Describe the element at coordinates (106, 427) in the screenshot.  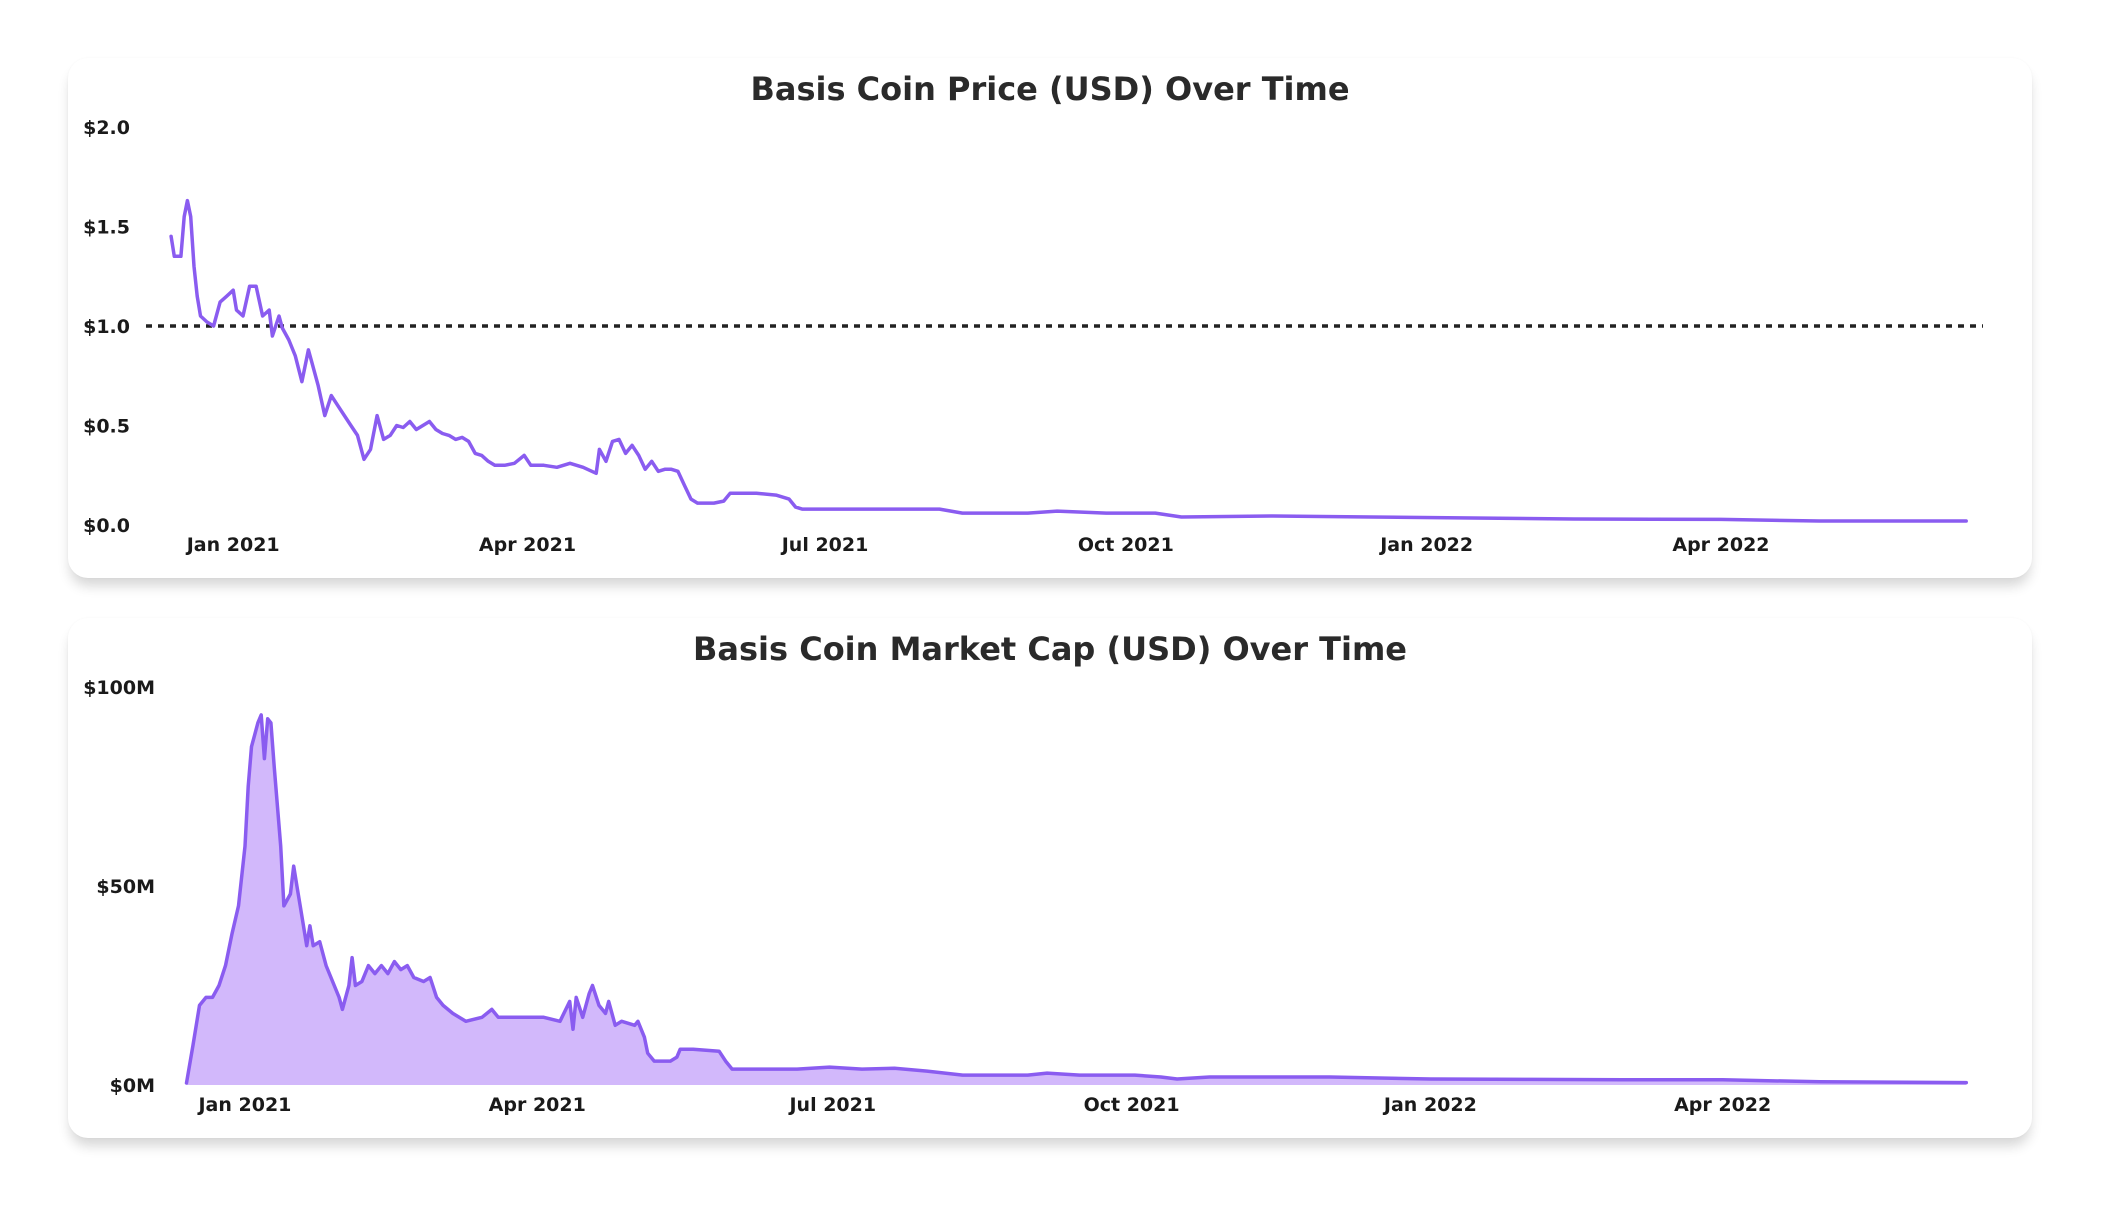
I see `price-y-tick-label: $0.5` at that location.